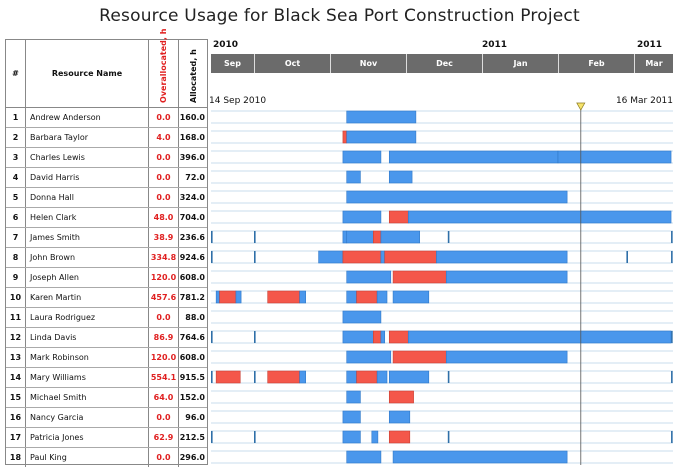 The image size is (679, 469). Describe the element at coordinates (87, 417) in the screenshot. I see `resource-name: Nancy Garcia` at that location.